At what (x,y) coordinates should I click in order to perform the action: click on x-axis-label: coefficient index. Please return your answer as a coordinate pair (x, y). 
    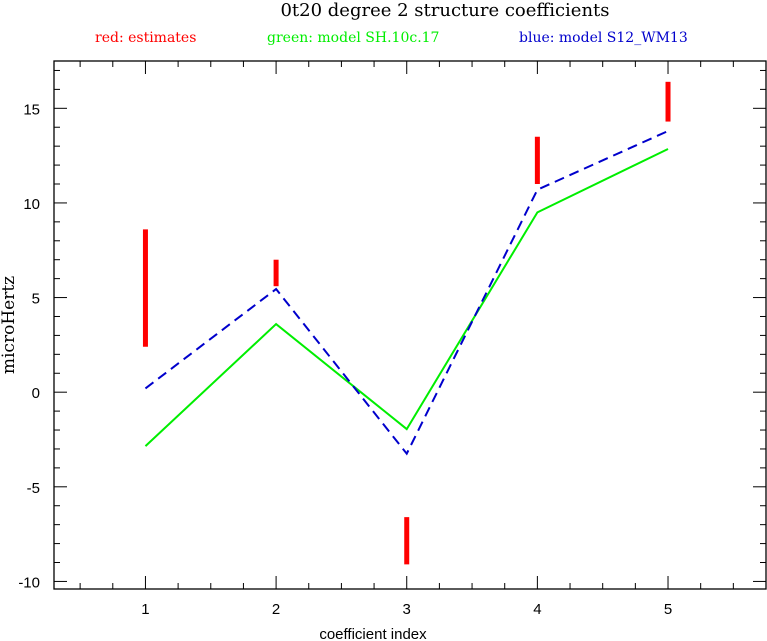
    Looking at the image, I should click on (373, 633).